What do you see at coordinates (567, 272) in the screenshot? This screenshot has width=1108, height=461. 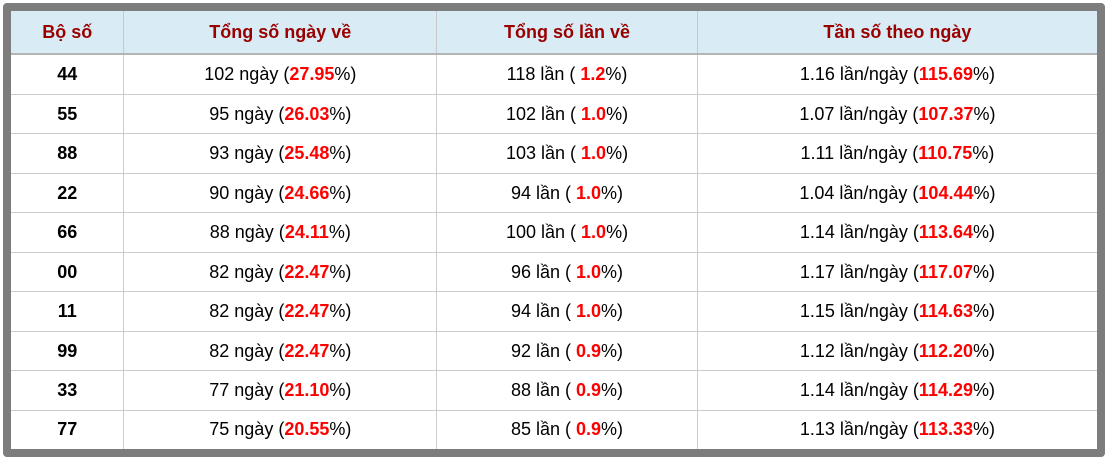 I see `times-cell: 96 lần ( 1.0%)` at bounding box center [567, 272].